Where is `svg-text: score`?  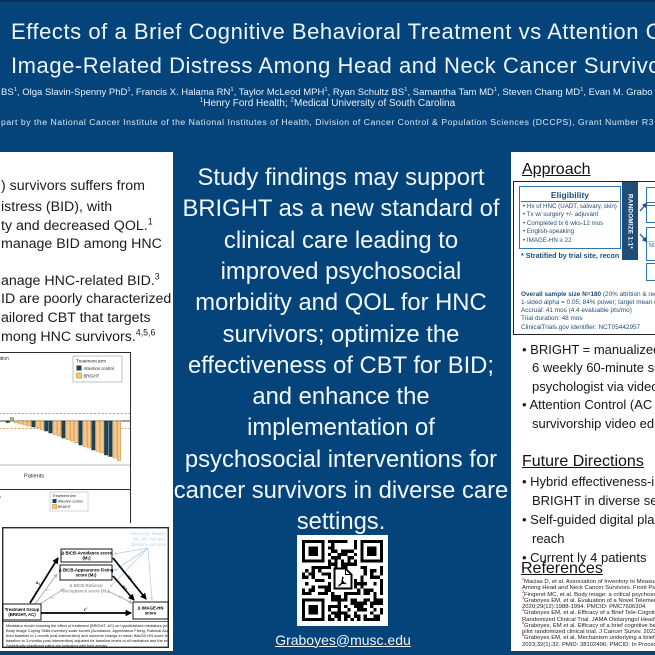
svg-text: score is located at coordinates (151, 613).